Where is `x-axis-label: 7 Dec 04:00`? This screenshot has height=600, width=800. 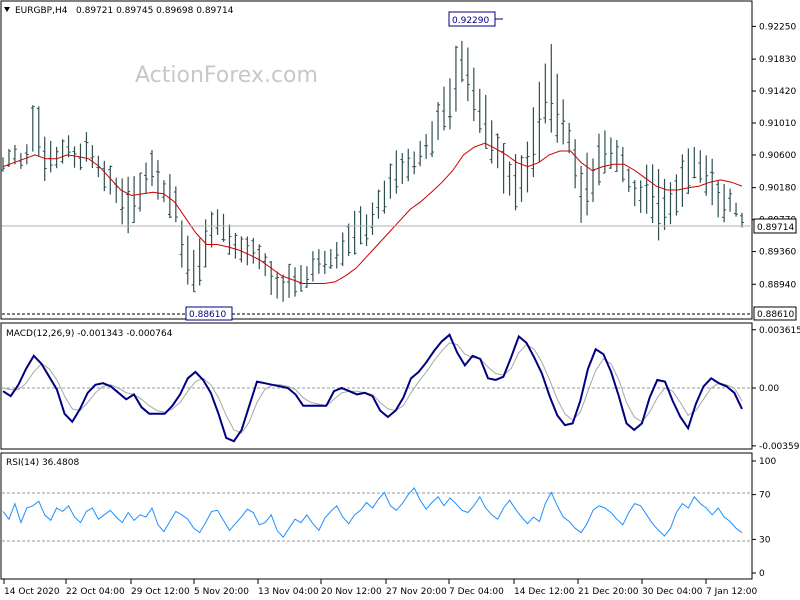
x-axis-label: 7 Dec 04:00 is located at coordinates (476, 592).